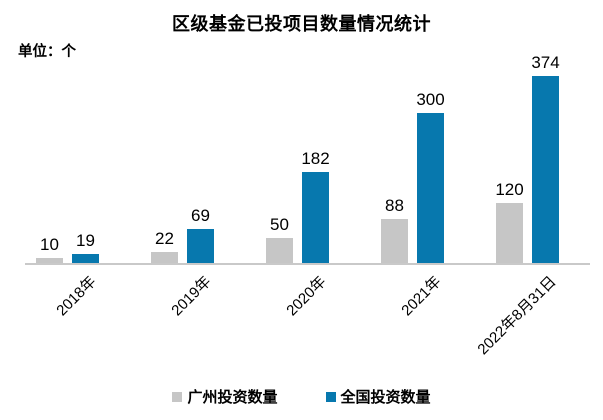 This screenshot has height=420, width=603. I want to click on national-bar: 182, so click(315, 206).